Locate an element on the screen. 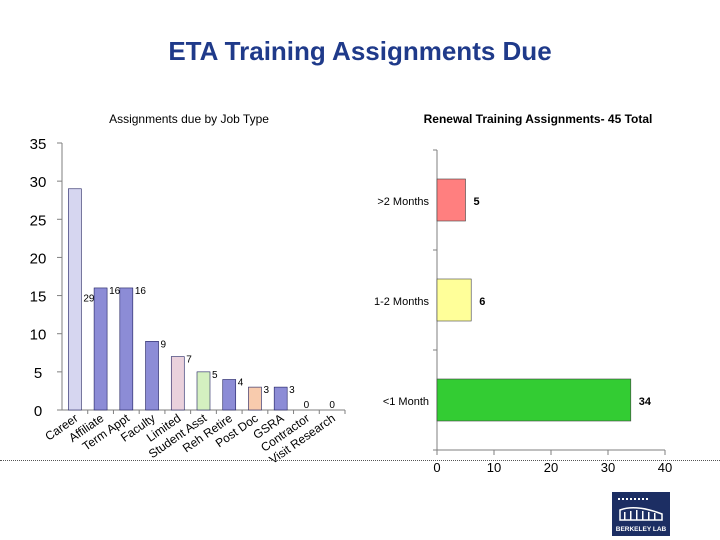 The height and width of the screenshot is (540, 720). data-label: 9 is located at coordinates (164, 344).